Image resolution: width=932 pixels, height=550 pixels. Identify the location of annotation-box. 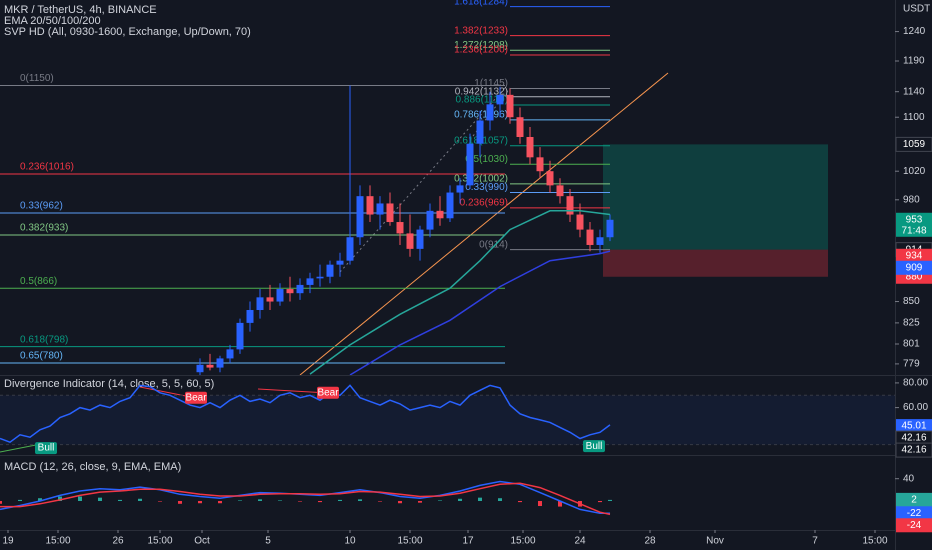
(46, 448).